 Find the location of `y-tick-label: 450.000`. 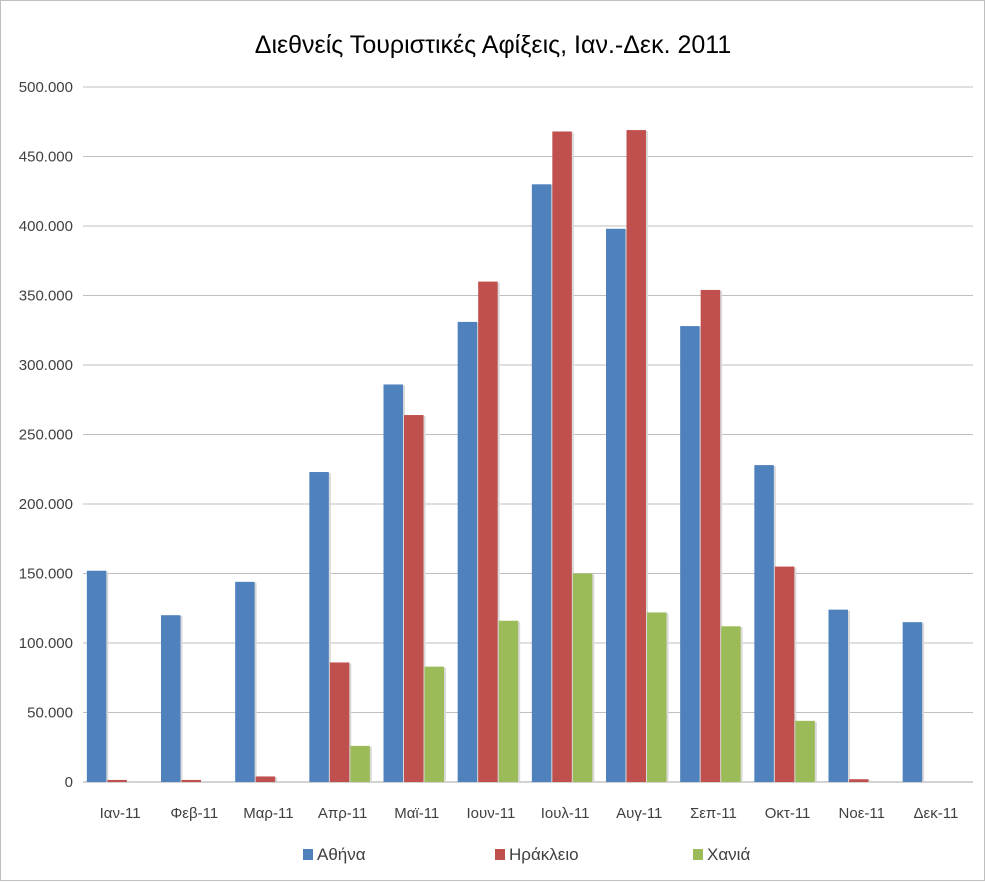

y-tick-label: 450.000 is located at coordinates (46, 157).